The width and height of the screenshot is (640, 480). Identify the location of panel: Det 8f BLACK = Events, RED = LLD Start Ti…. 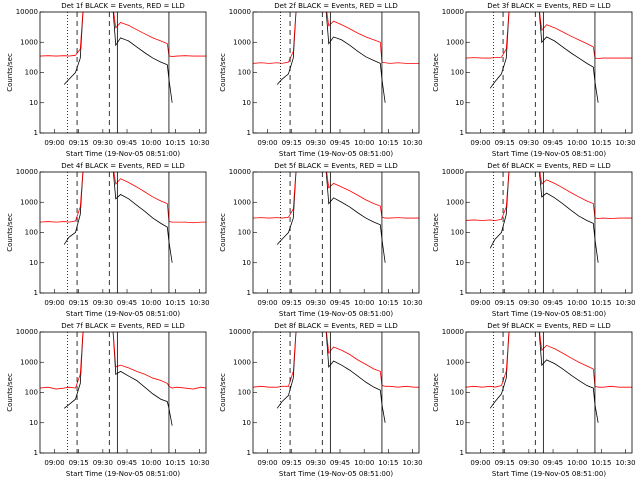
(321, 400).